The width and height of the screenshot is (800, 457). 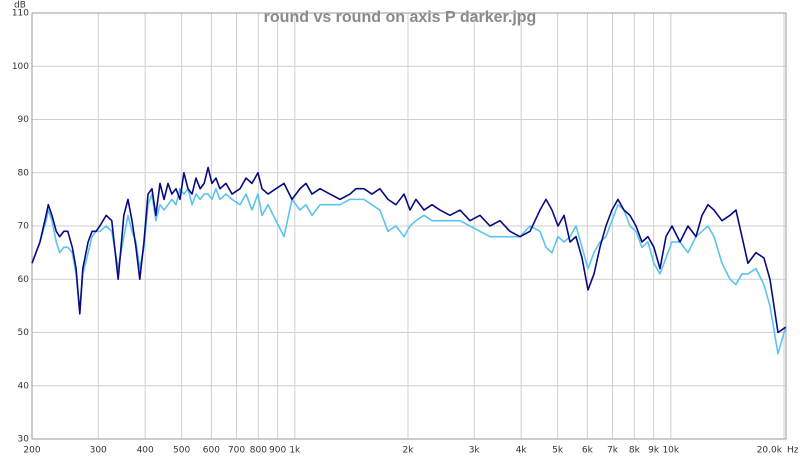 I want to click on chart-title: round vs round on axis P darker.jpg, so click(x=400, y=17).